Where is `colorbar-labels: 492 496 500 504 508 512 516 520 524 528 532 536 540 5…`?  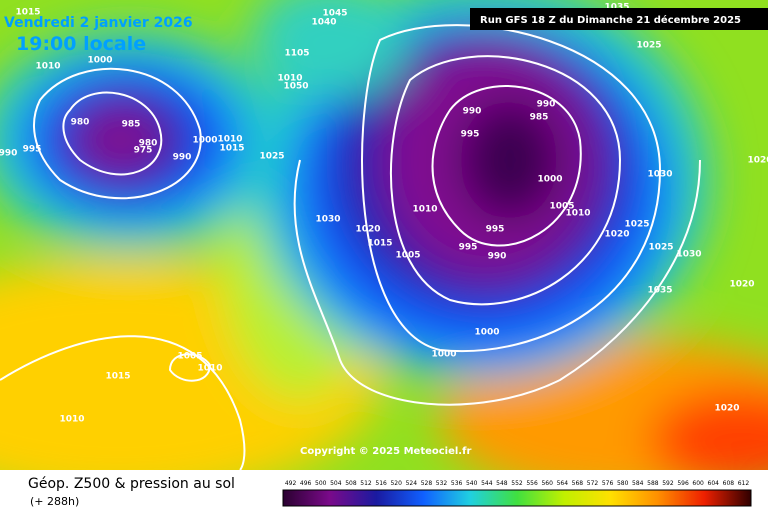
colorbar-labels: 492 496 500 504 508 512 516 520 524 528 532 536 540 5… is located at coordinates (517, 483).